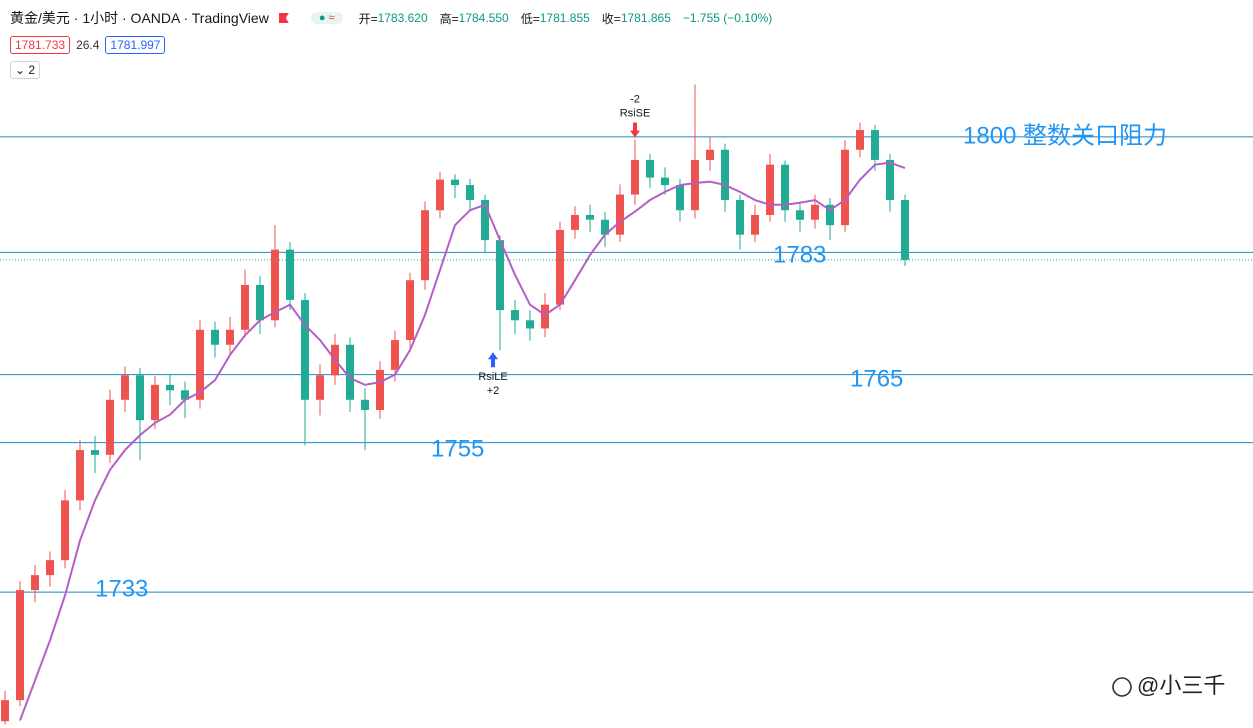  What do you see at coordinates (368, 18) in the screenshot?
I see `open-key: 开=` at bounding box center [368, 18].